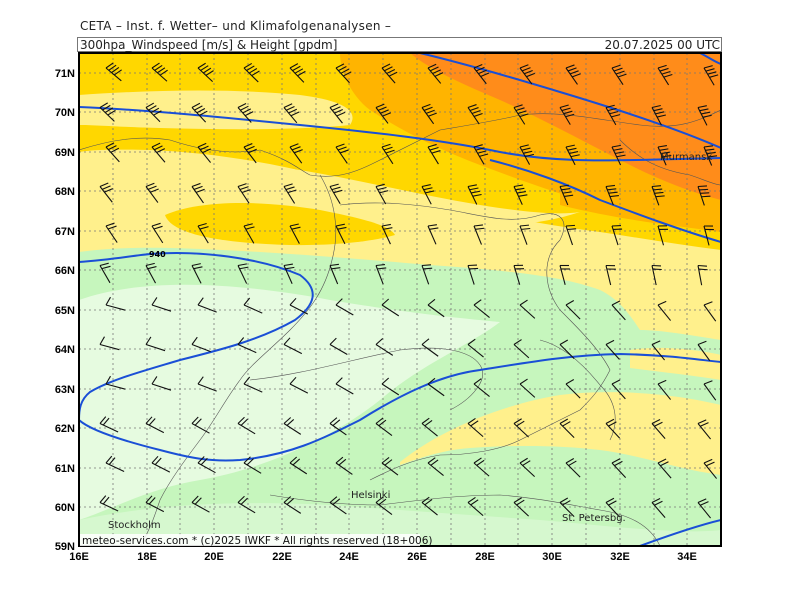 This screenshot has height=600, width=800. Describe the element at coordinates (370, 495) in the screenshot. I see `city-helsinki: Helsinki` at that location.